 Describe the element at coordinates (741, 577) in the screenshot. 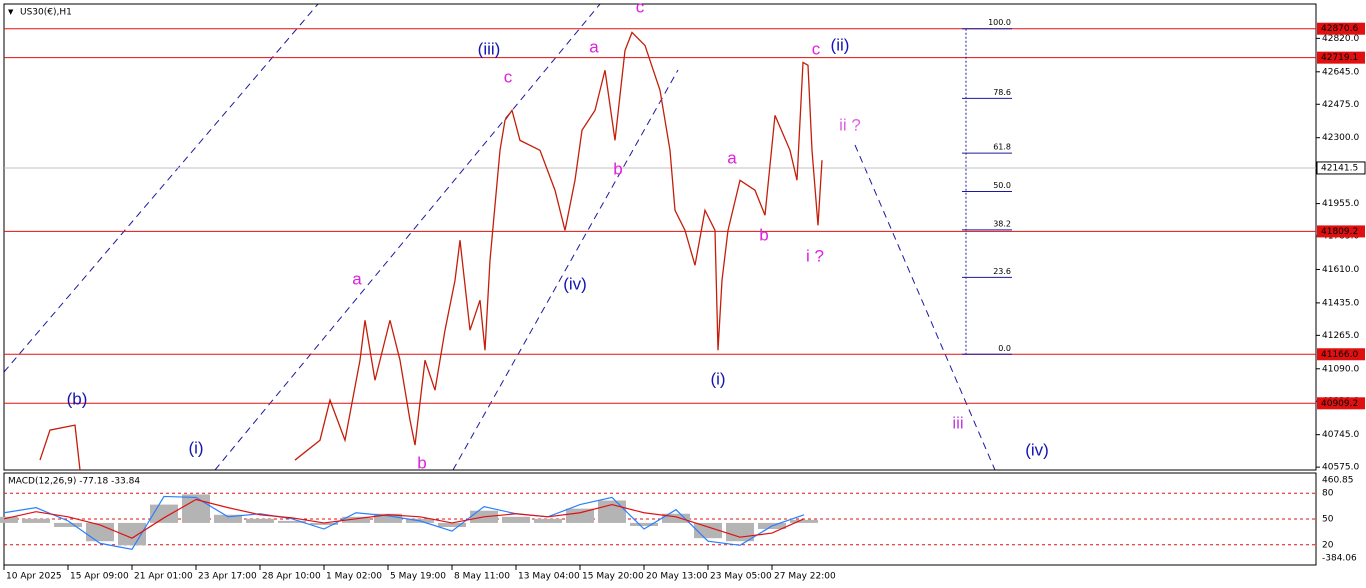

I see `x-tick-label: 23 May 05:00` at that location.